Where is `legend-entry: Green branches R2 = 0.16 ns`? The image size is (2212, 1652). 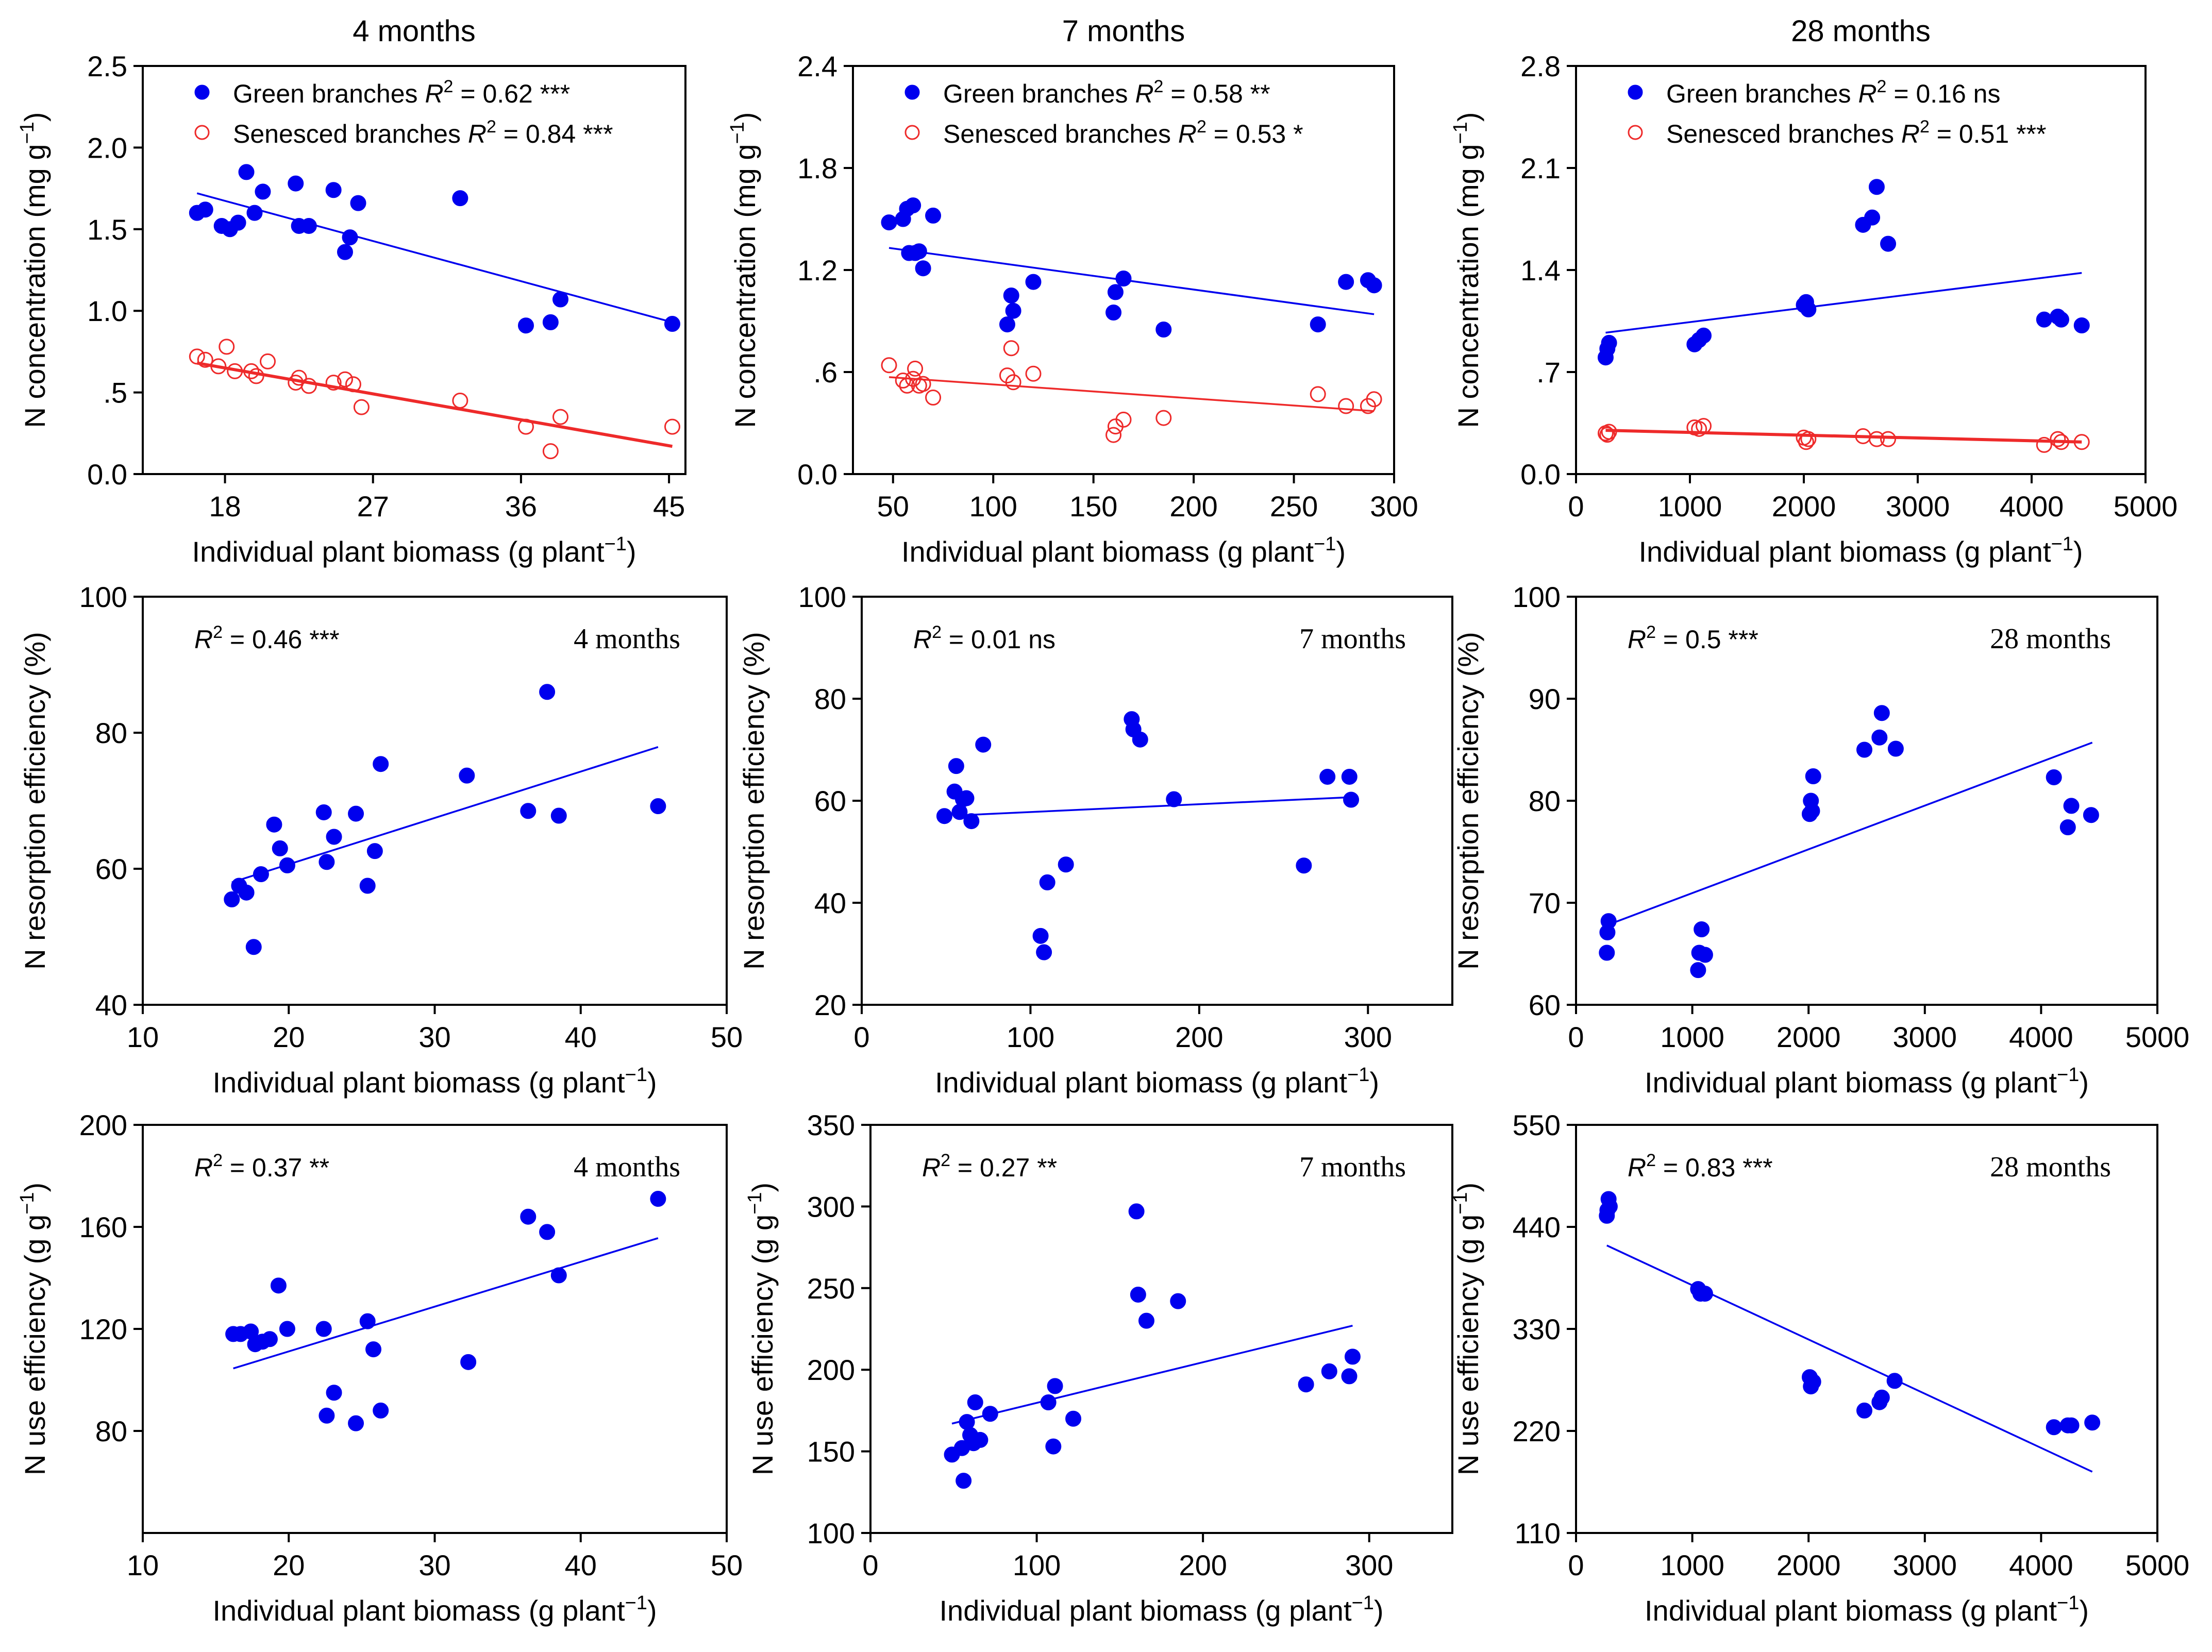 legend-entry: Green branches R2 = 0.16 ns is located at coordinates (1833, 92).